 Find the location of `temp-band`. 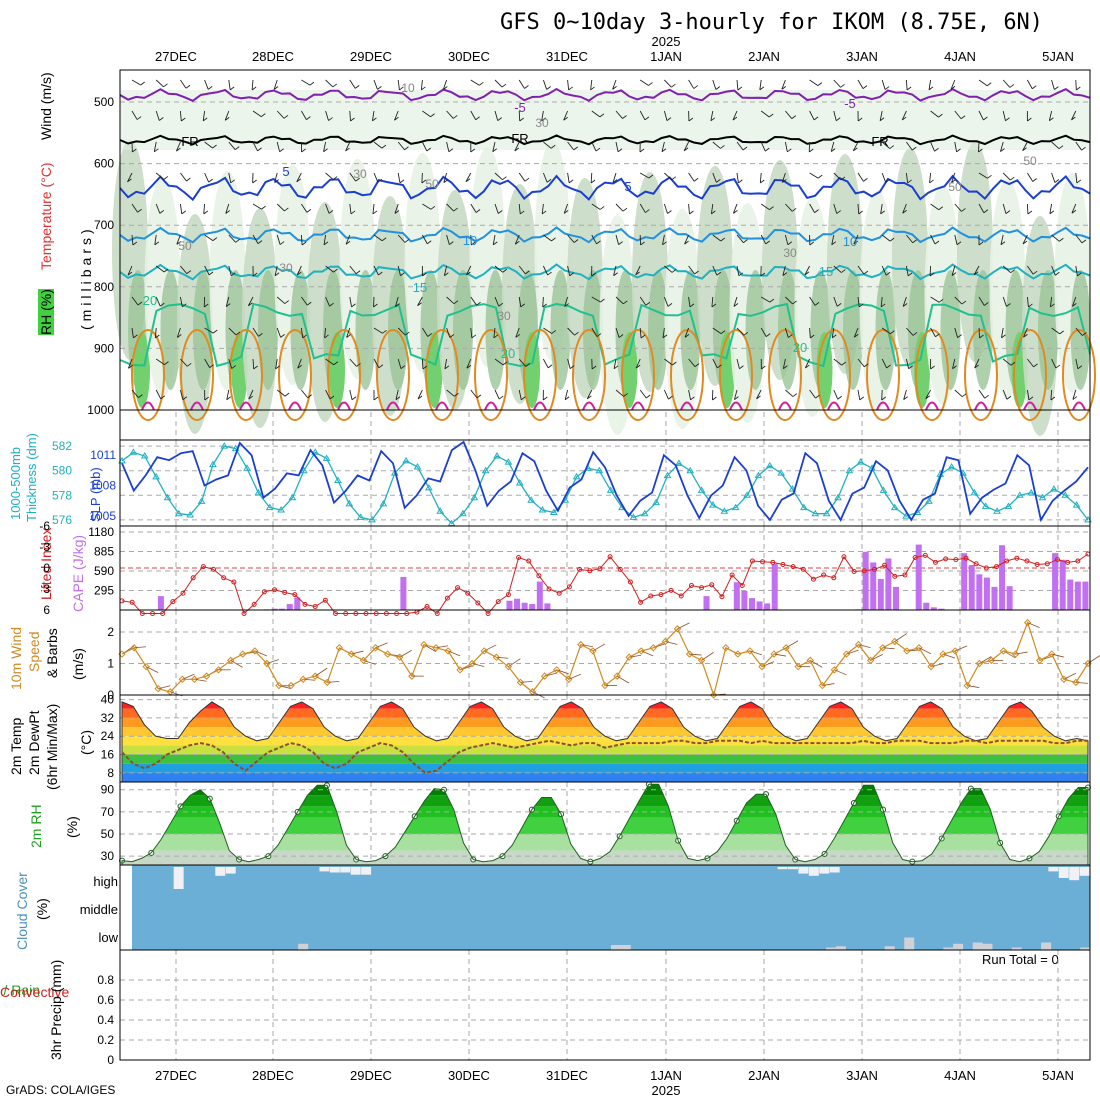

temp-band is located at coordinates (605, 750).